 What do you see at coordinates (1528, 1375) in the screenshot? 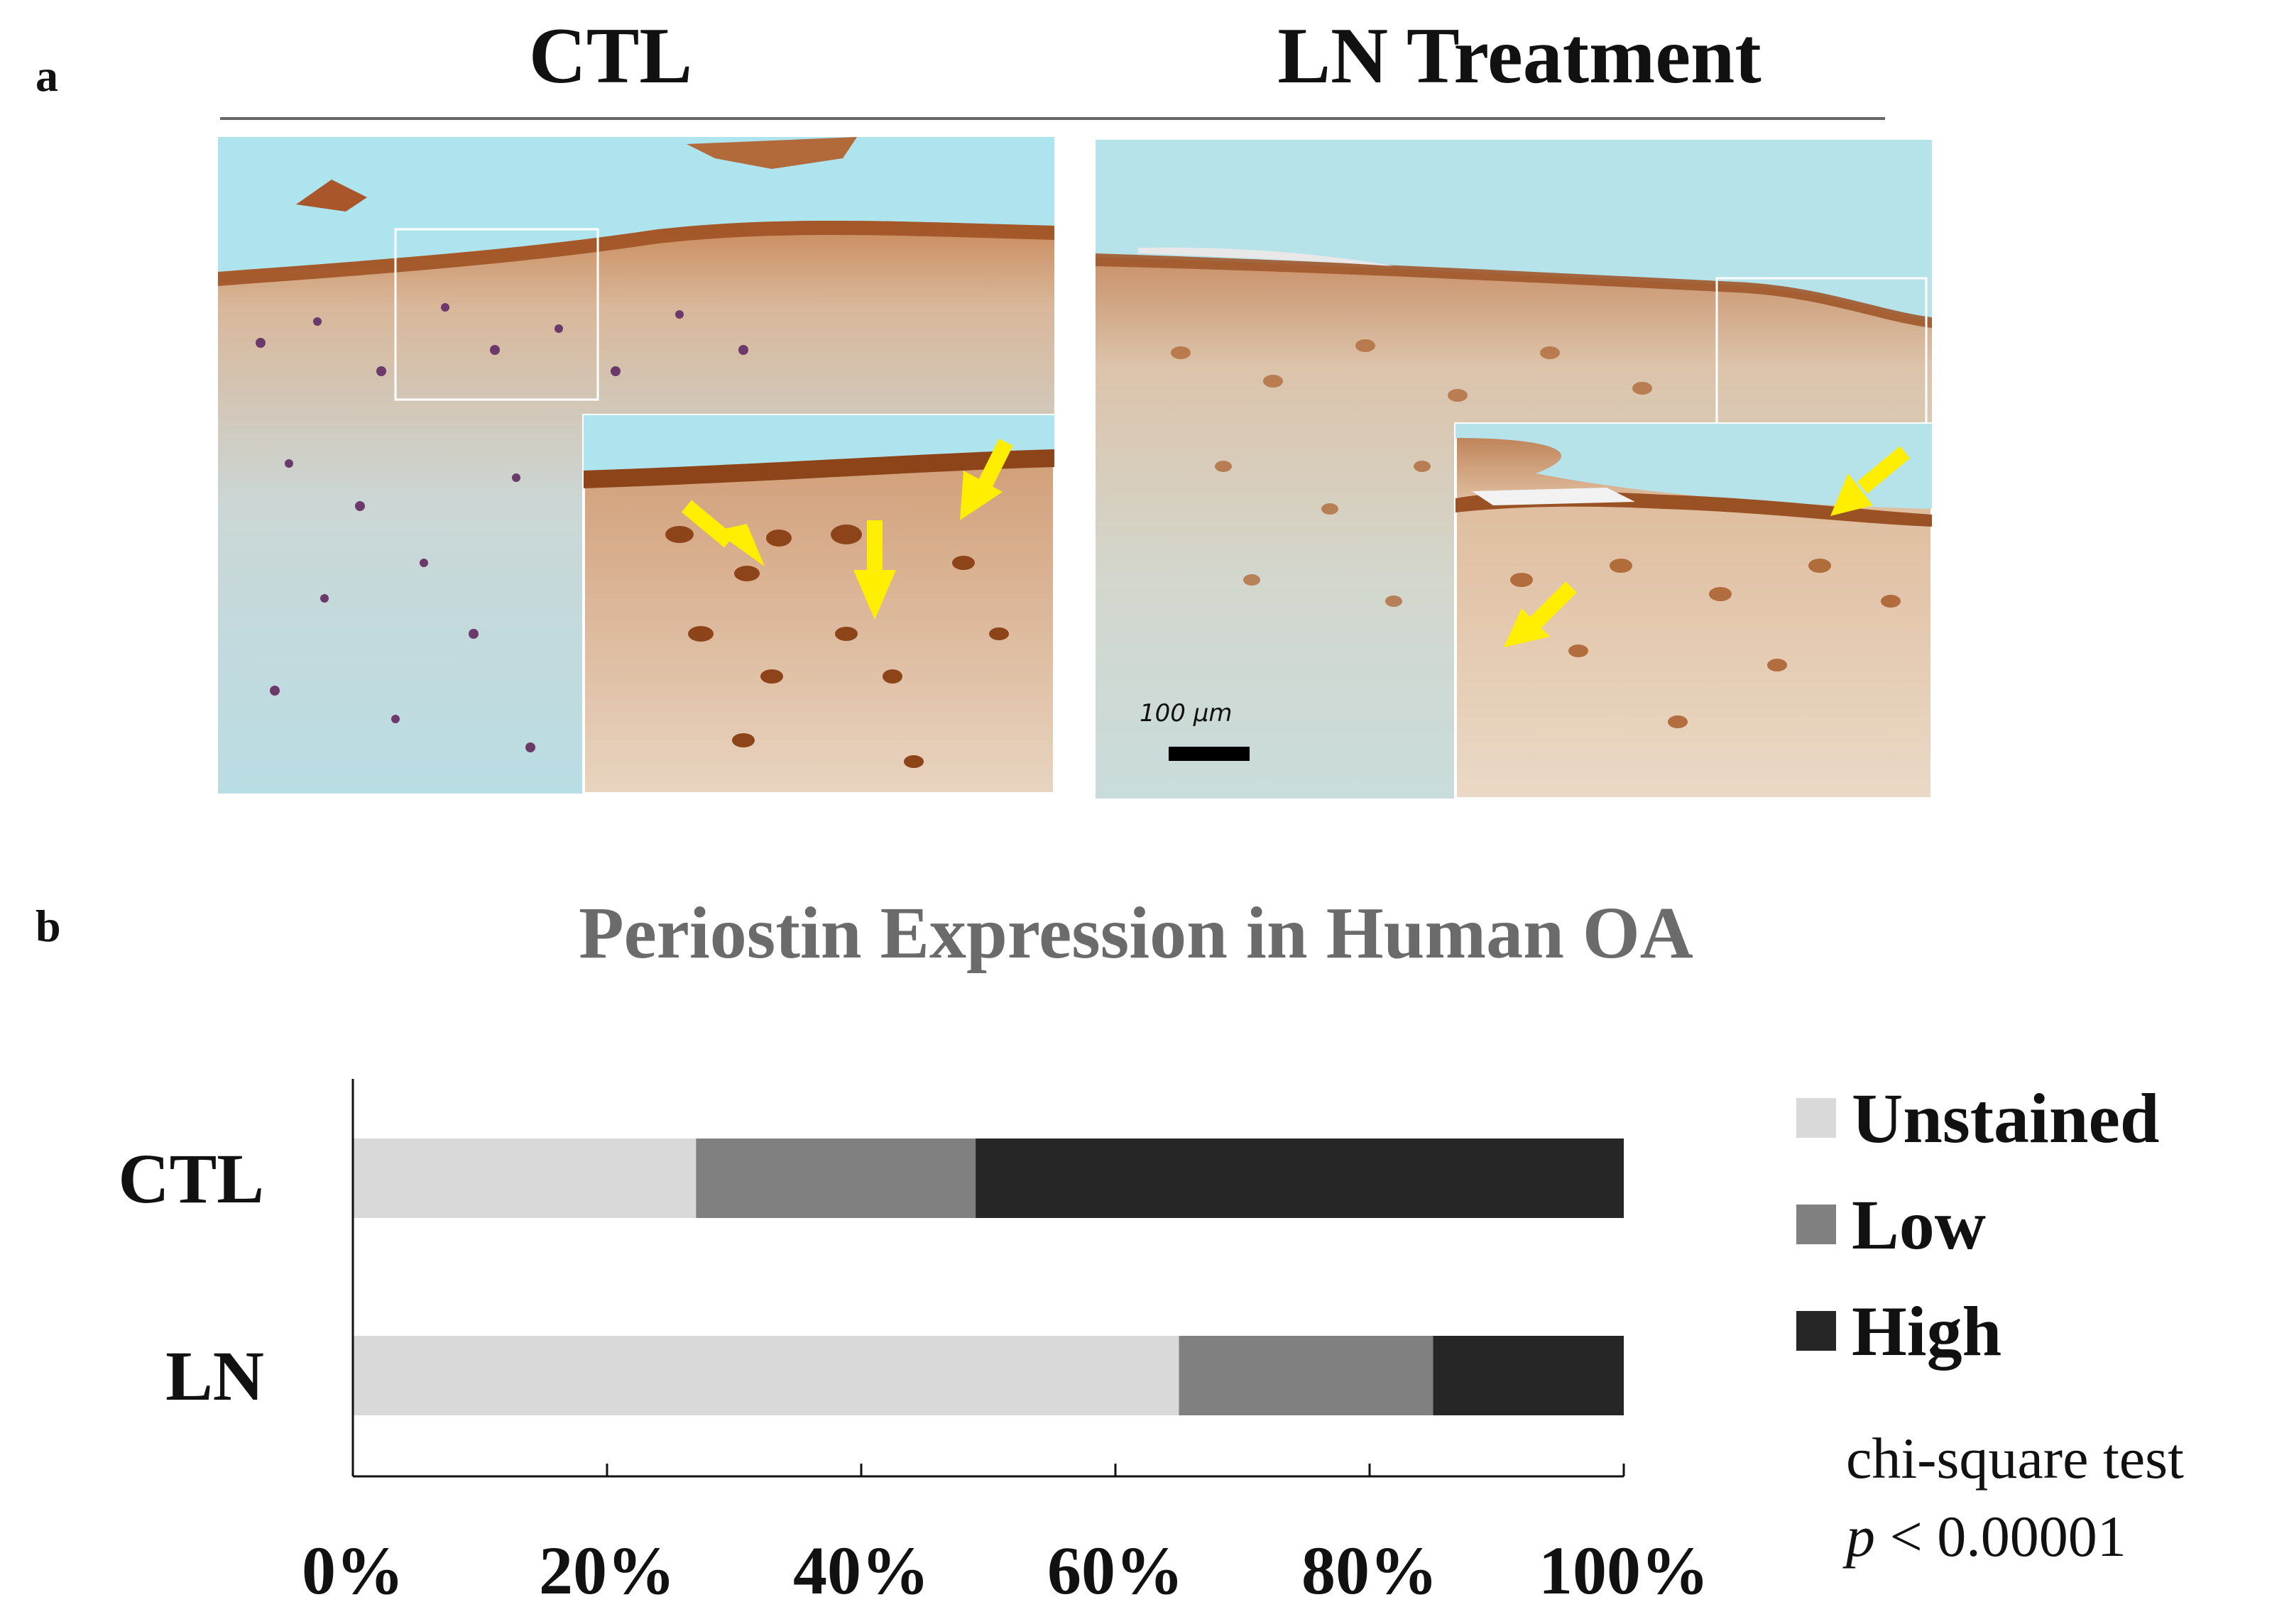
I see `bar-ln-high` at bounding box center [1528, 1375].